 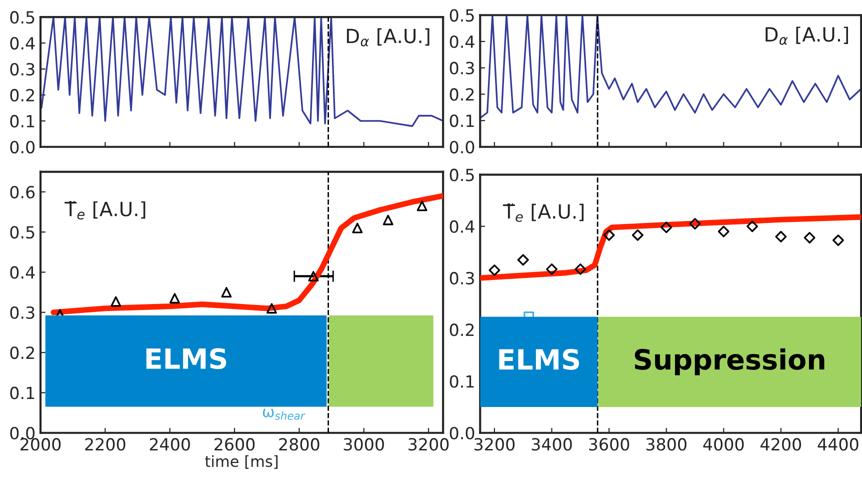 What do you see at coordinates (234, 444) in the screenshot?
I see `x-tick-label: 2600` at bounding box center [234, 444].